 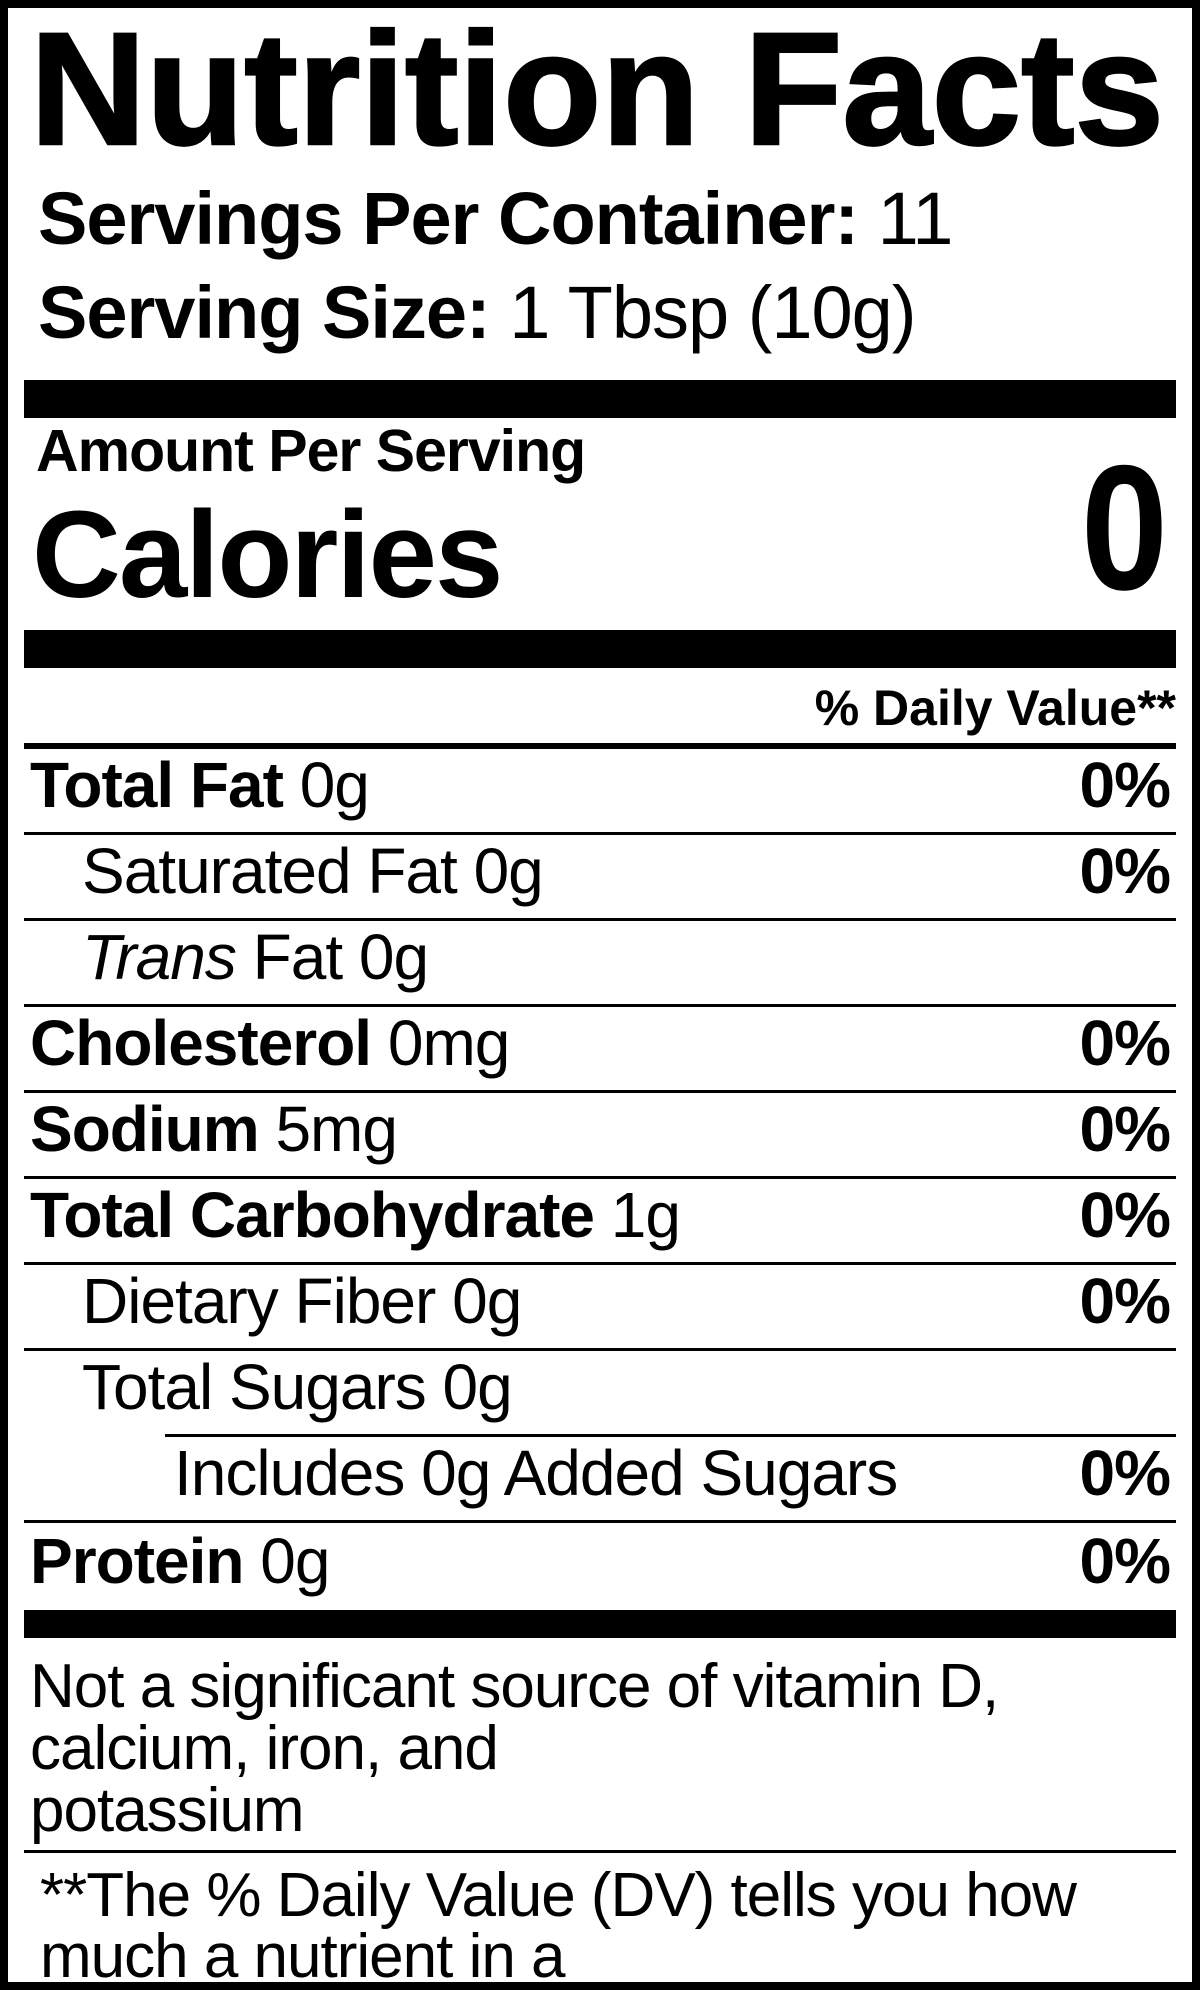 What do you see at coordinates (536, 1473) in the screenshot?
I see `nutrient-amount: Includes 0g Added Sugars` at bounding box center [536, 1473].